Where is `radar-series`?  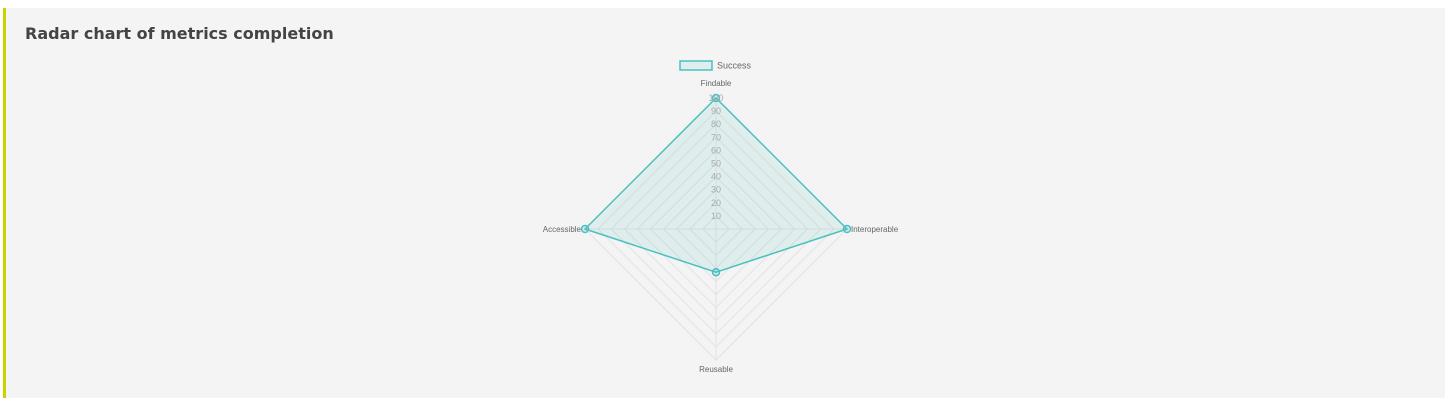 radar-series is located at coordinates (716, 185).